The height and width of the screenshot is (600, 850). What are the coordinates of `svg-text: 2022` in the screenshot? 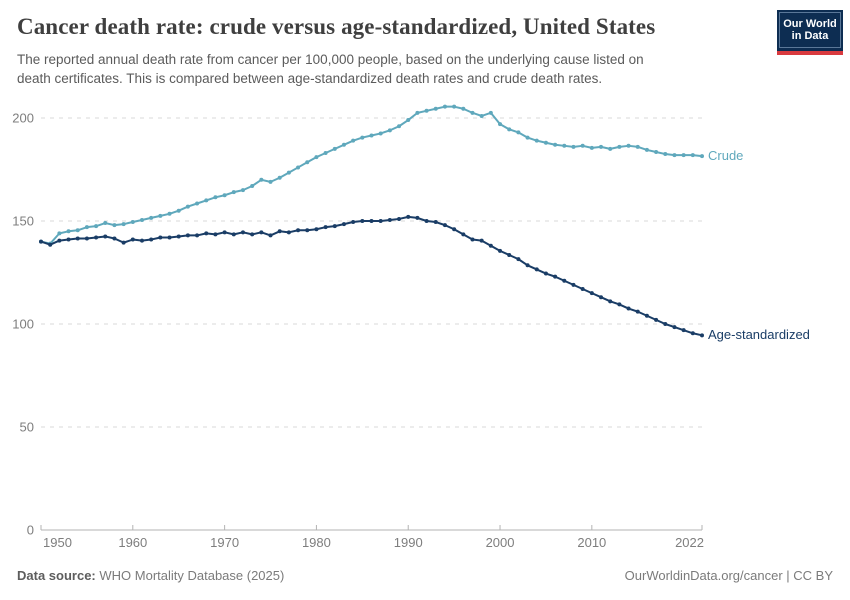 It's located at (689, 542).